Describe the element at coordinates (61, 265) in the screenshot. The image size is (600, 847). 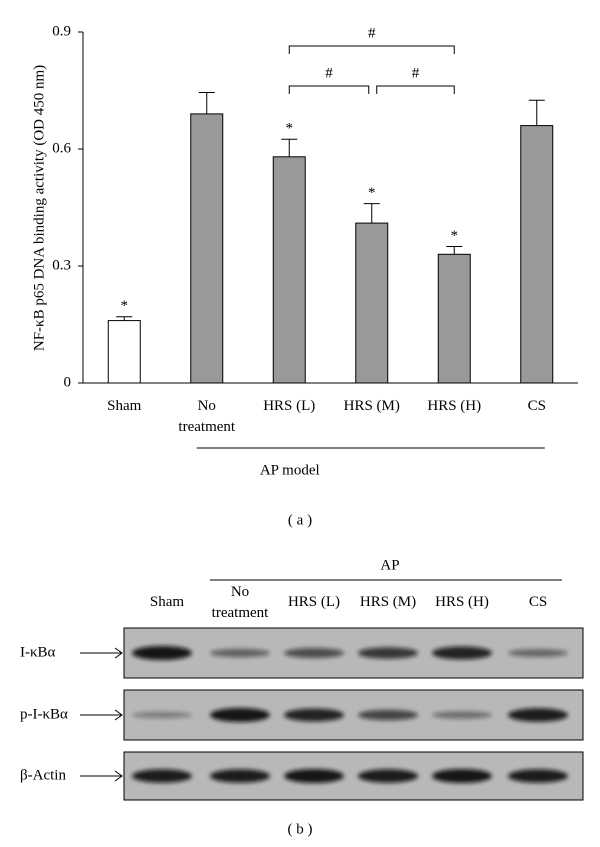
I see `y-tick-label: 0.3` at that location.